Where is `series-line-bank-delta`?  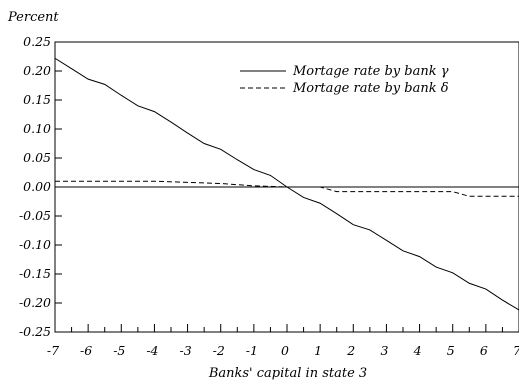 series-line-bank-delta is located at coordinates (287, 188).